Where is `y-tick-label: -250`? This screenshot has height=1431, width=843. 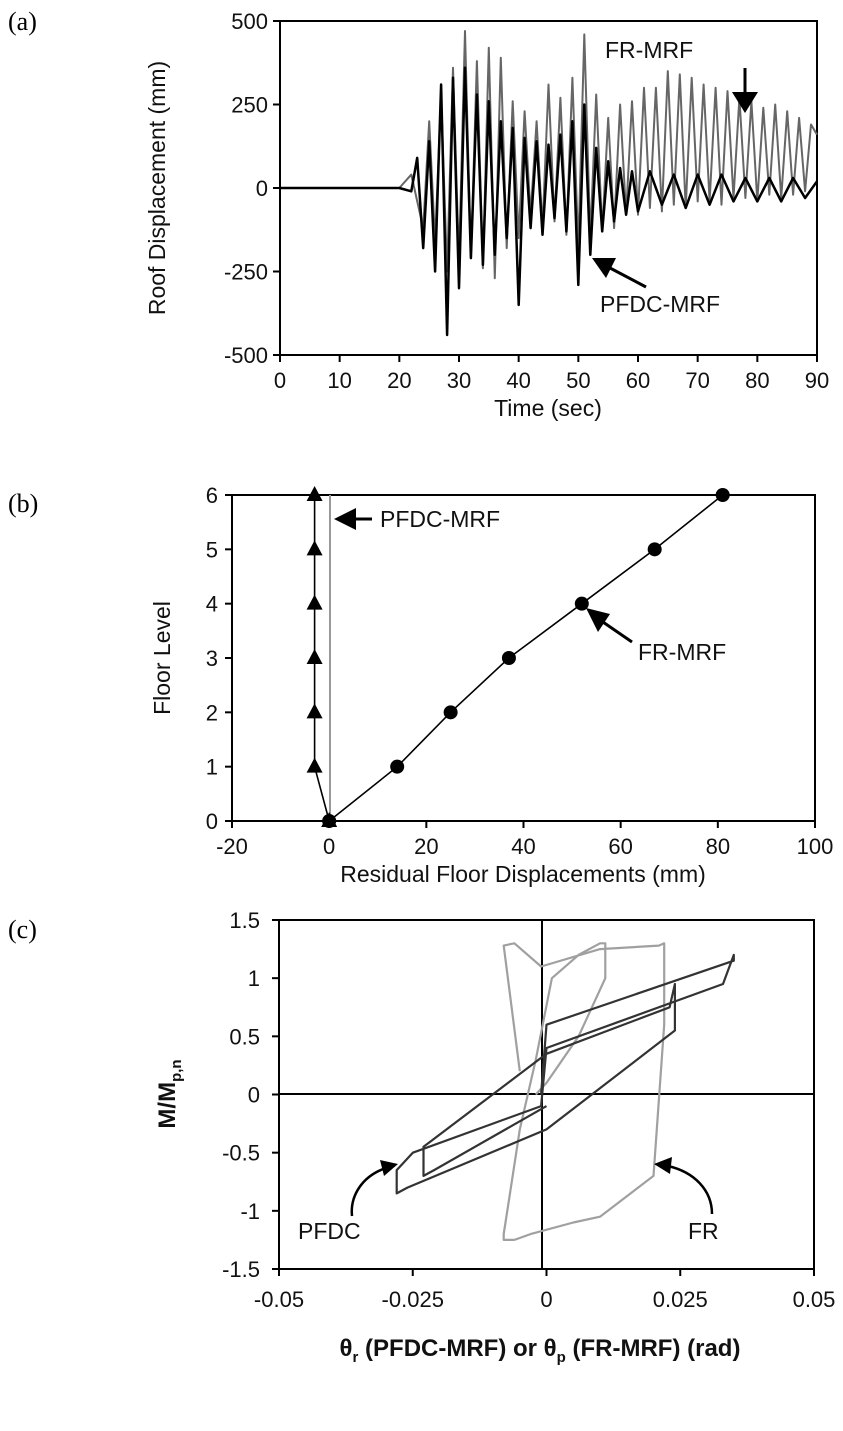 y-tick-label: -250 is located at coordinates (246, 272).